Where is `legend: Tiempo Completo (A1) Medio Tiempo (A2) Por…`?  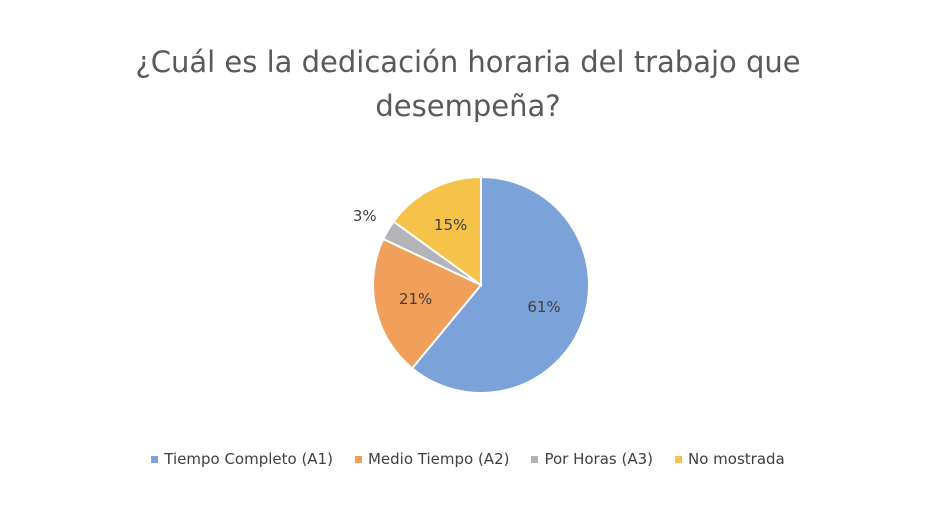 legend: Tiempo Completo (A1) Medio Tiempo (A2) Por… is located at coordinates (468, 459).